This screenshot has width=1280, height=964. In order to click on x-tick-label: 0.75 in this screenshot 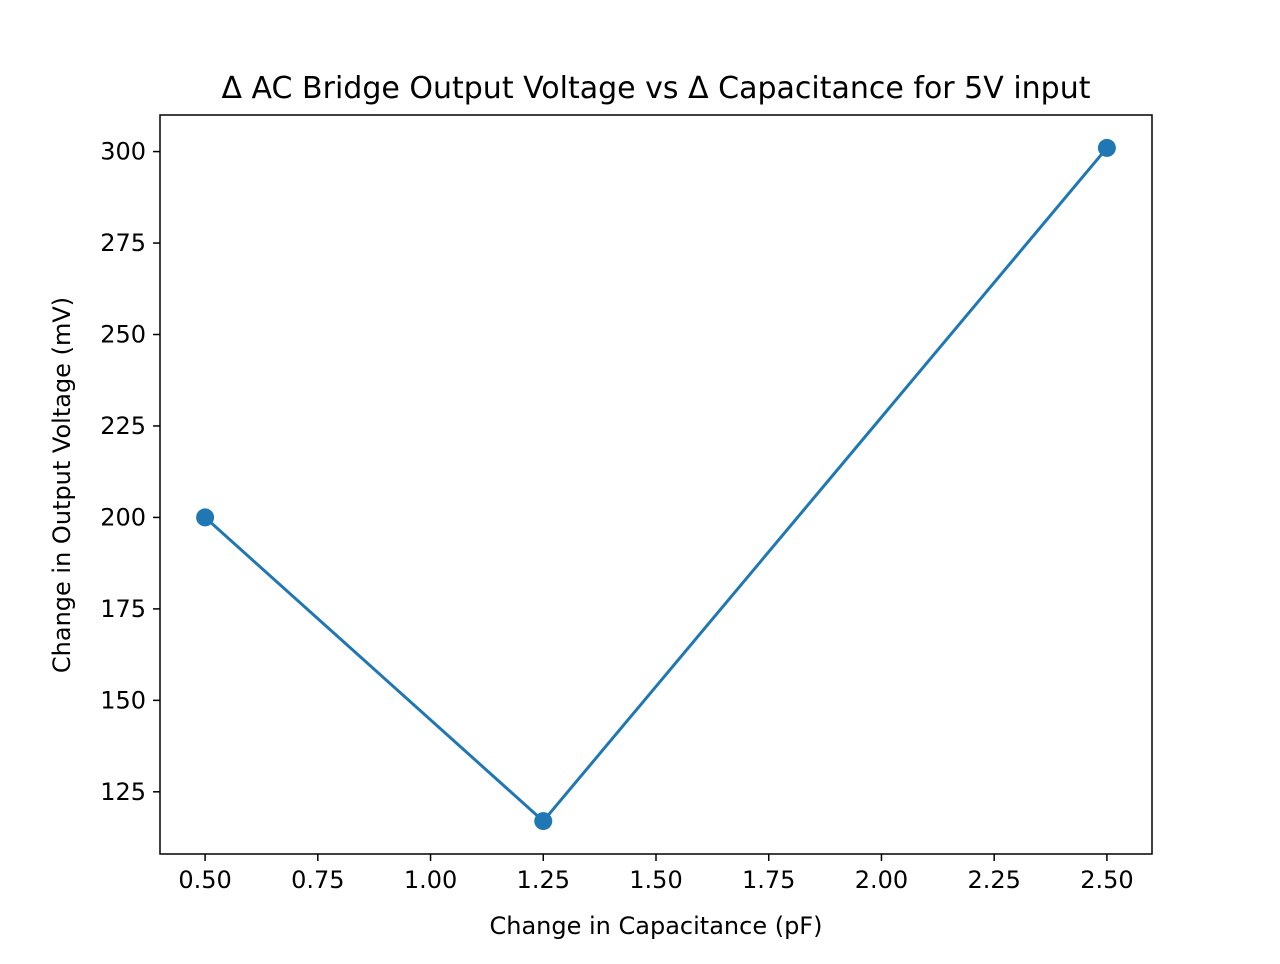, I will do `click(317, 880)`.